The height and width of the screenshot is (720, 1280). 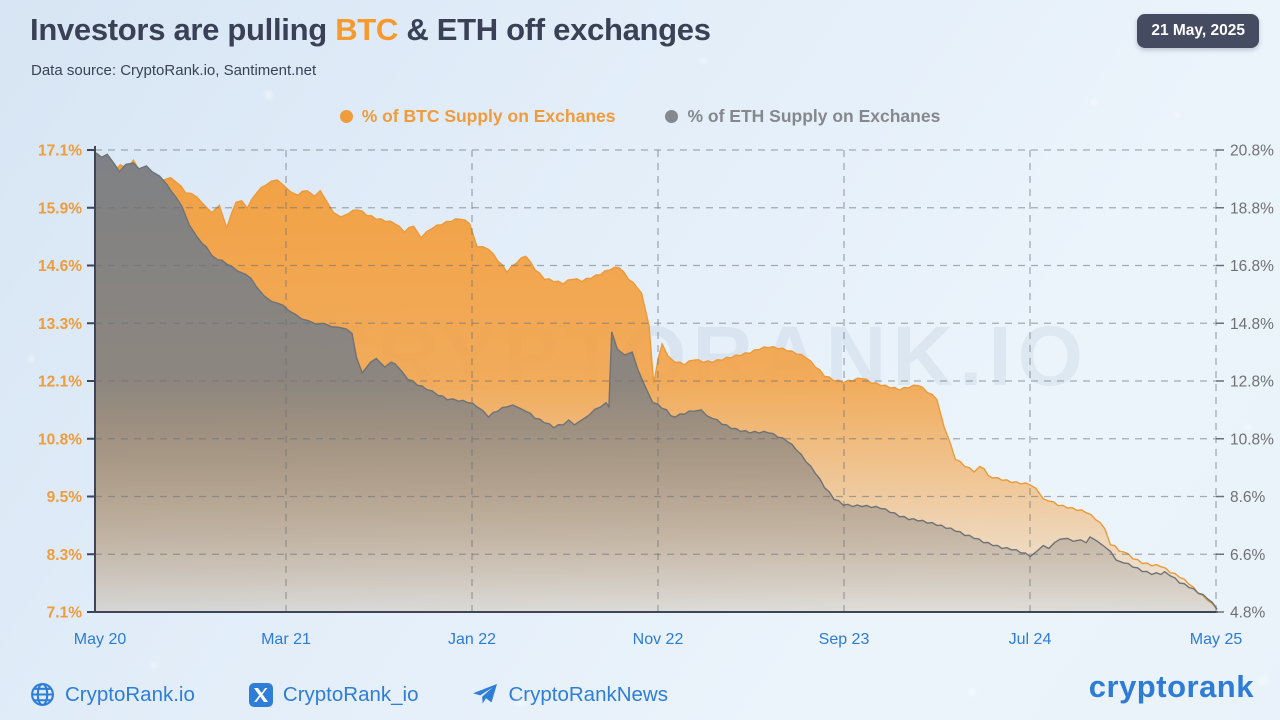 I want to click on x-axis-tick-label: Sep 23, so click(x=844, y=639).